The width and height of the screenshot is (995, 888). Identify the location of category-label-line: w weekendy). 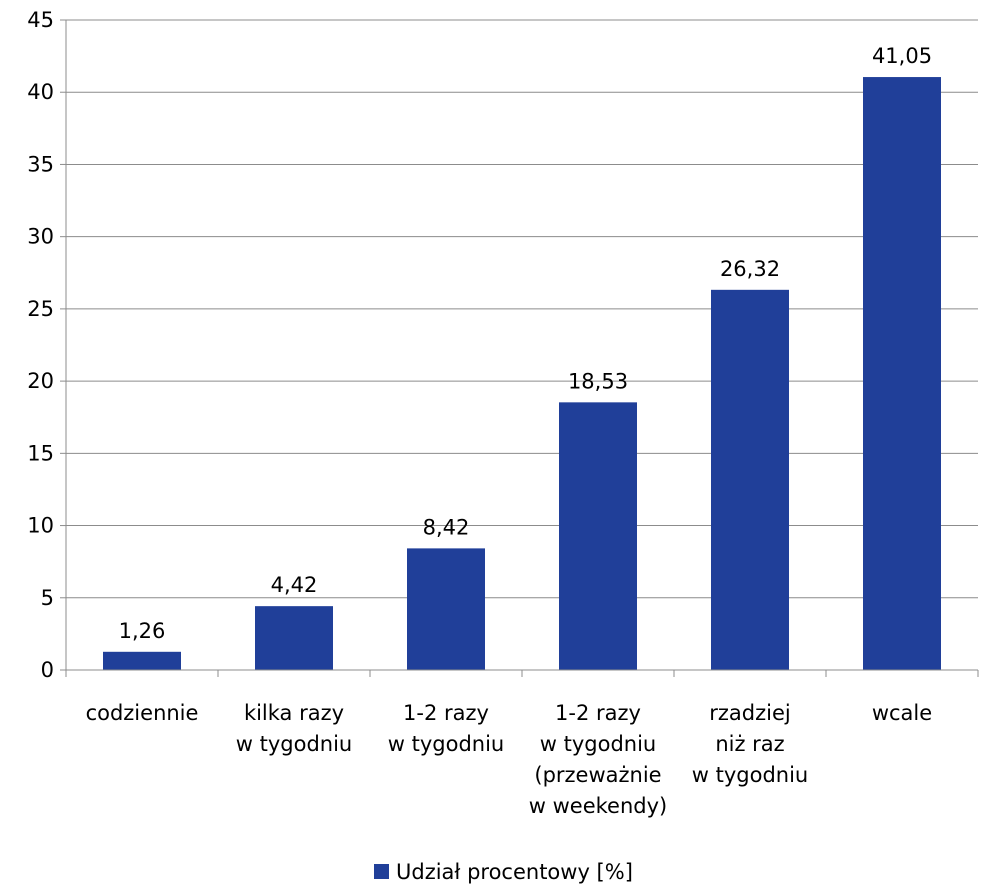
(598, 806).